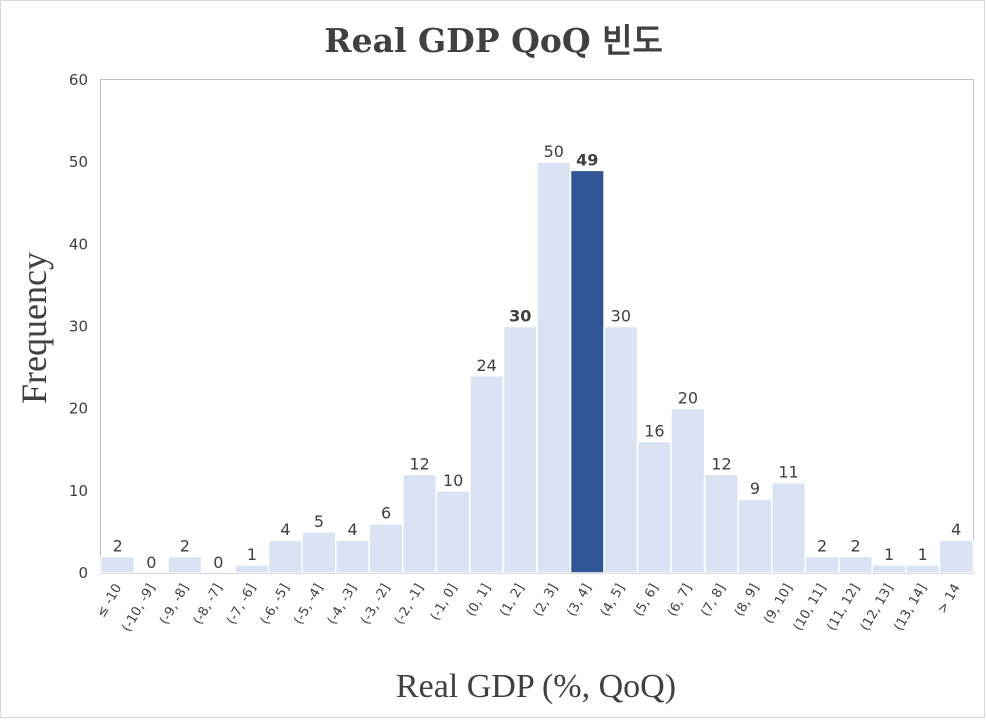  What do you see at coordinates (546, 601) in the screenshot?
I see `x-tick-label: (2, 3]` at bounding box center [546, 601].